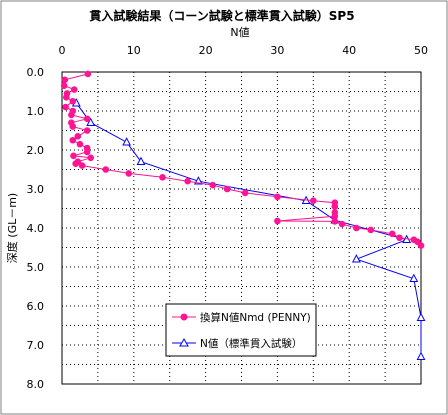 Image resolution: width=448 pixels, height=415 pixels. What do you see at coordinates (244, 50) in the screenshot?
I see `x-tick-labels: 0 10 20 30 40 50` at bounding box center [244, 50].